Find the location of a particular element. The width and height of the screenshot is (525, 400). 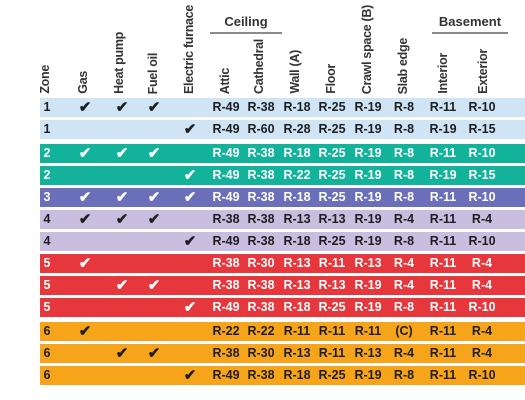

header-ceiling-group: Ceiling is located at coordinates (246, 21).